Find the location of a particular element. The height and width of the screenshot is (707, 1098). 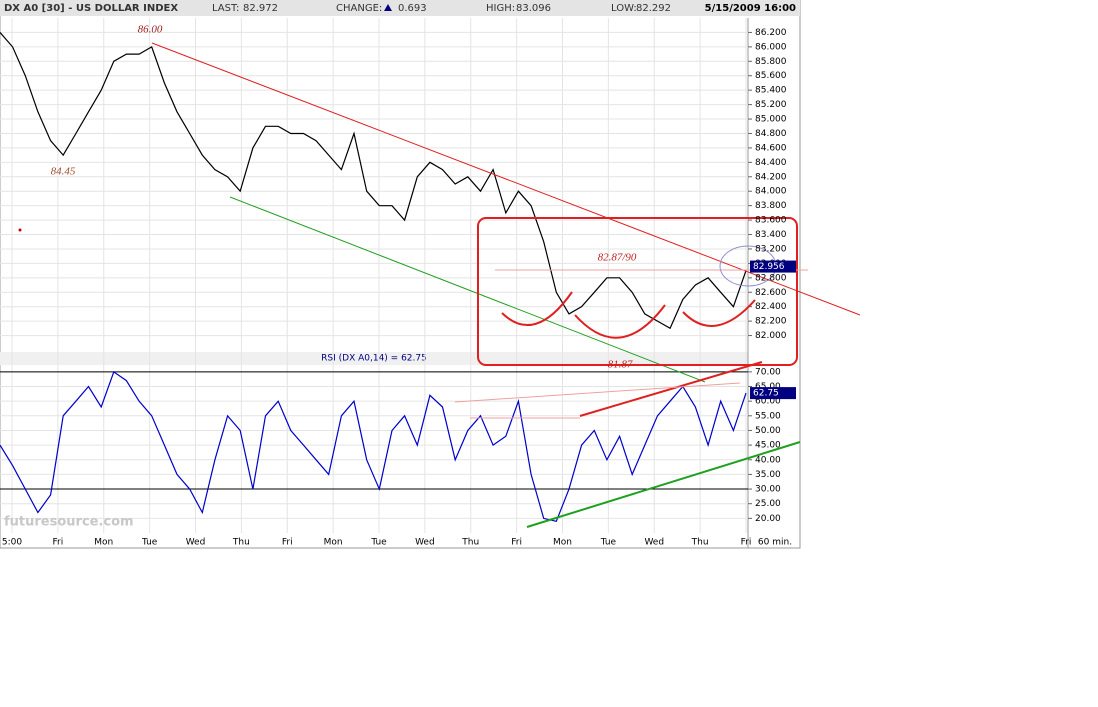

y-tick-label: 45.00 is located at coordinates (768, 446).